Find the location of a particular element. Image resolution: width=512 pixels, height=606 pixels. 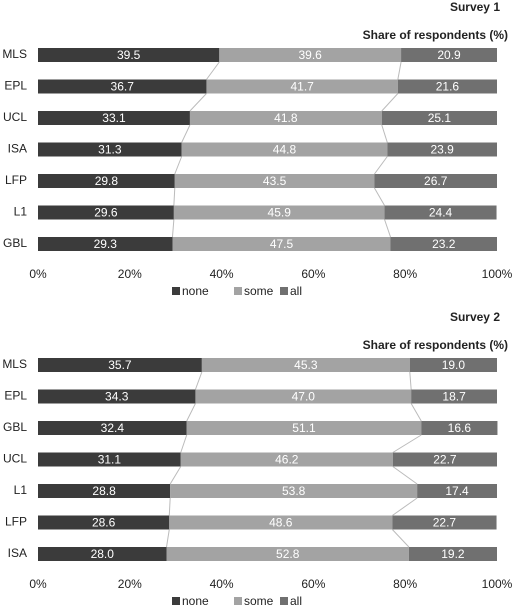

value-label: 24.4 is located at coordinates (441, 213).